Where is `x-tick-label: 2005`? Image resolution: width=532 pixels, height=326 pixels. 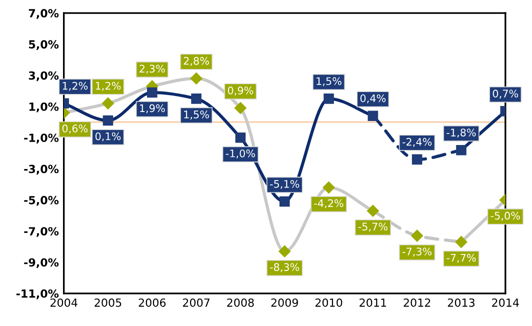 x-tick-label: 2005 is located at coordinates (108, 302).